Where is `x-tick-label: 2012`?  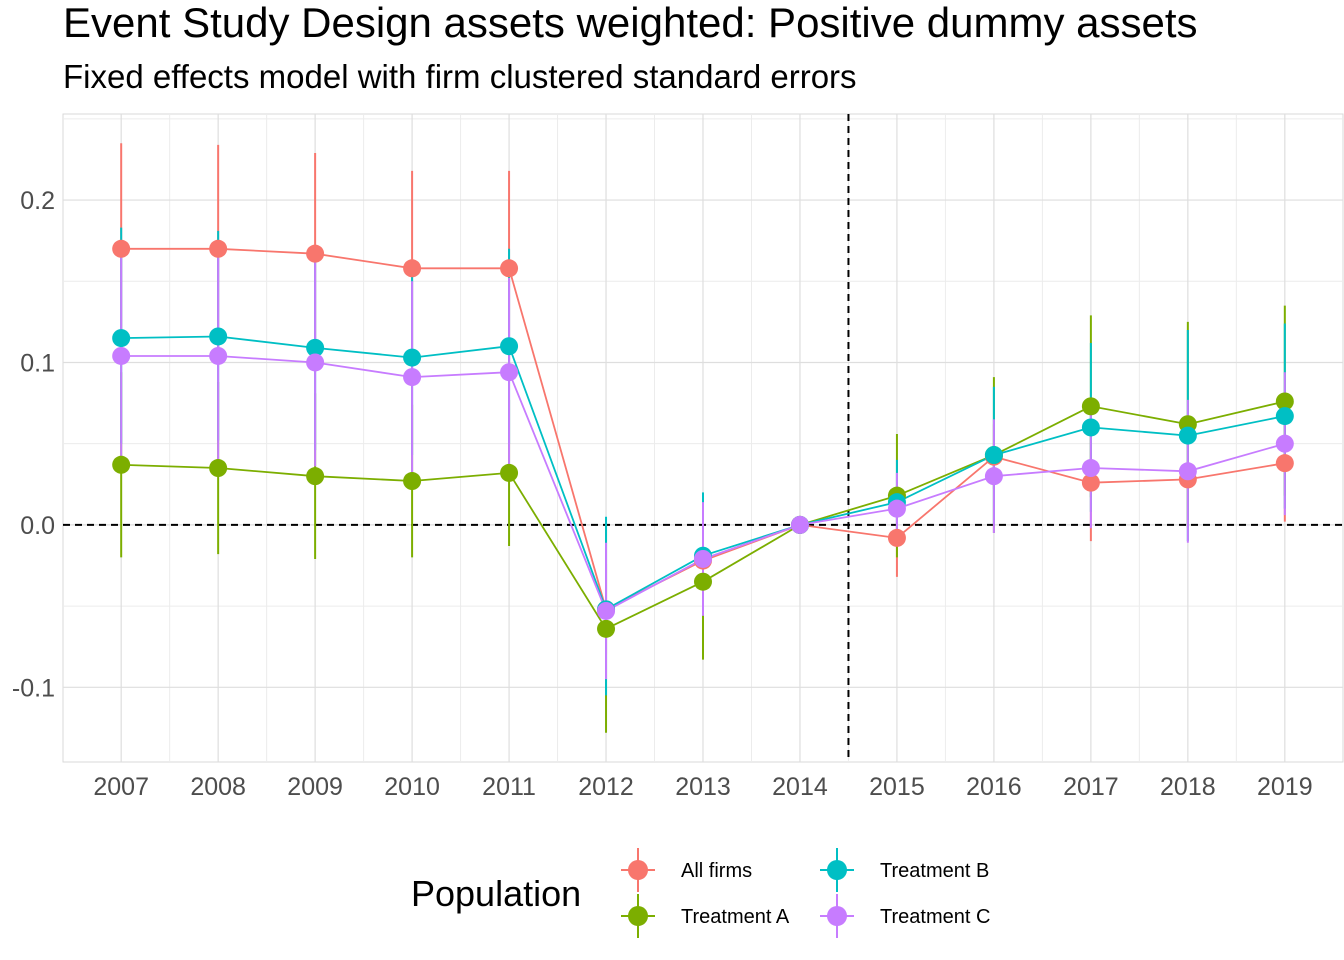
x-tick-label: 2012 is located at coordinates (606, 787).